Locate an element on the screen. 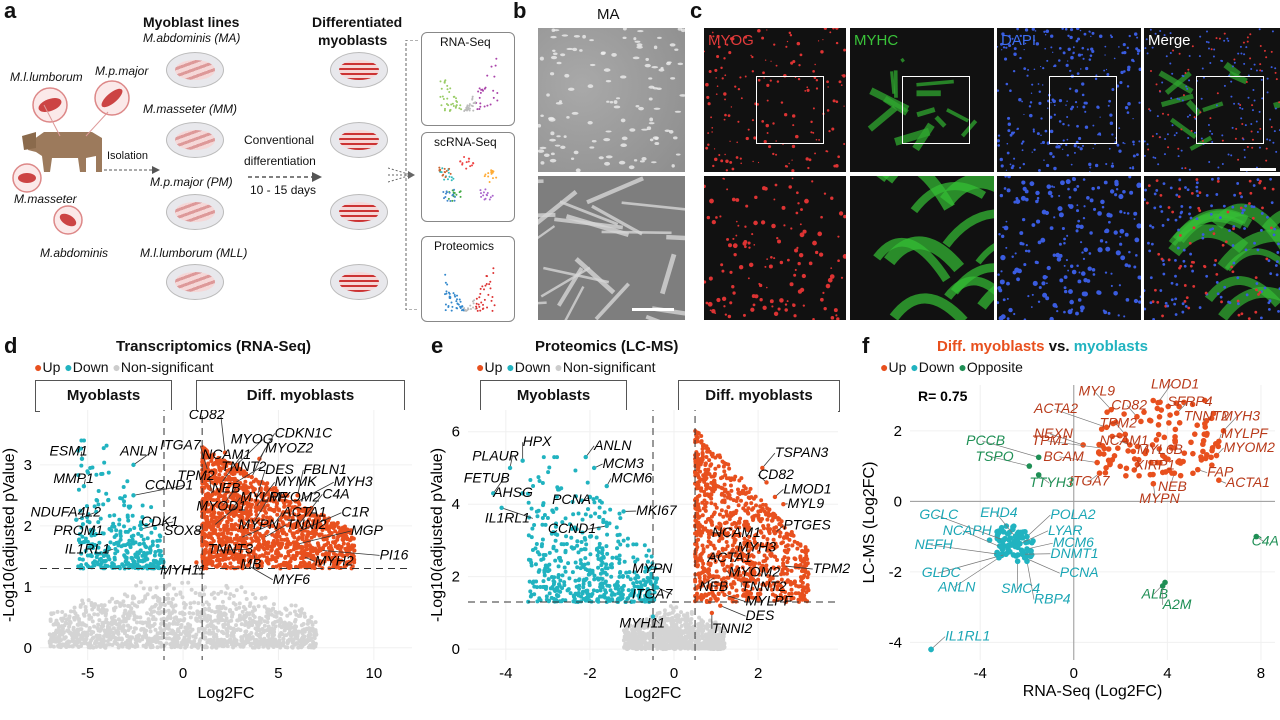  gene-label-myoz2: MYOZ2 is located at coordinates (289, 448).